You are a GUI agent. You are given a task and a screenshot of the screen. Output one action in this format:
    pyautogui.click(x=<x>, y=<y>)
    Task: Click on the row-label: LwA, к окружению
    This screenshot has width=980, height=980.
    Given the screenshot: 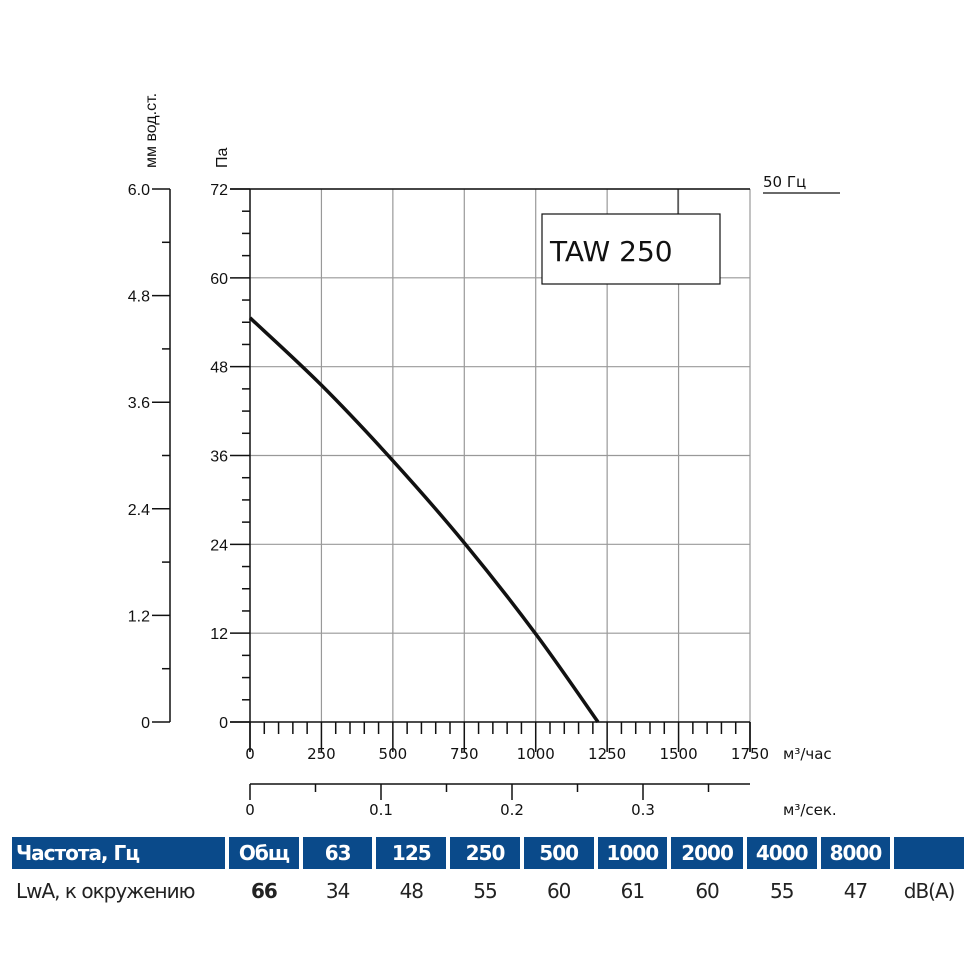 What is the action you would take?
    pyautogui.click(x=105, y=891)
    